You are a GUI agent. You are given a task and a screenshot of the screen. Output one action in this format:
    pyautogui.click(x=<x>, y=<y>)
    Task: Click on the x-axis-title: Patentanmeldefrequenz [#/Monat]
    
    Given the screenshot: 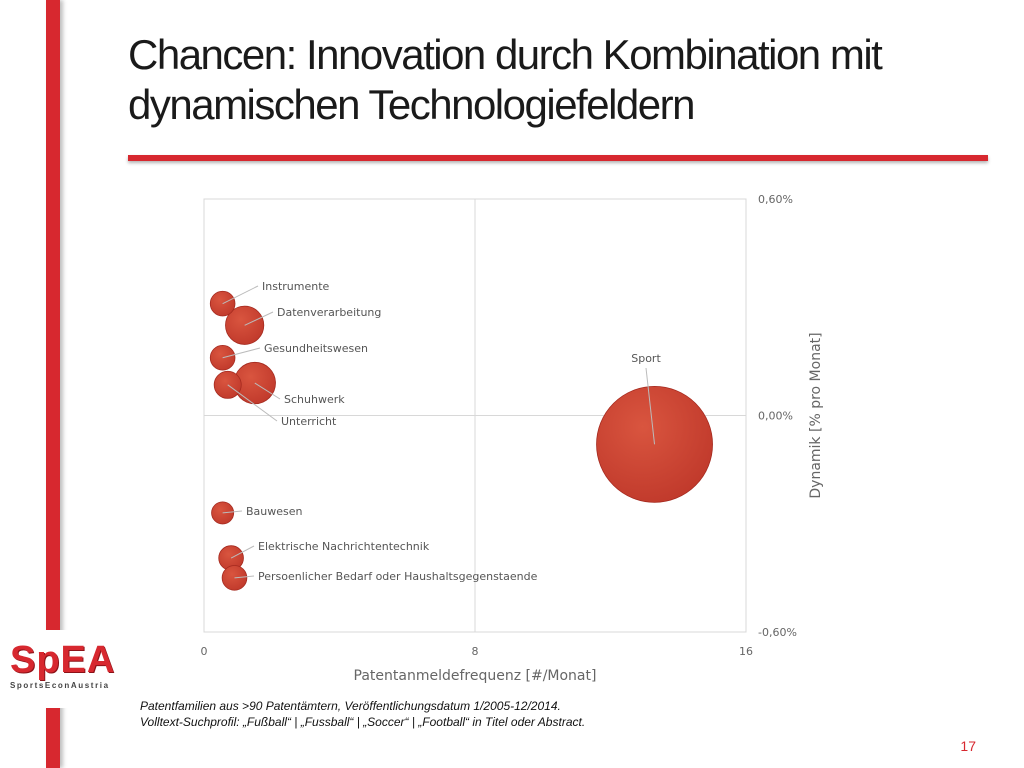 What is the action you would take?
    pyautogui.click(x=475, y=676)
    